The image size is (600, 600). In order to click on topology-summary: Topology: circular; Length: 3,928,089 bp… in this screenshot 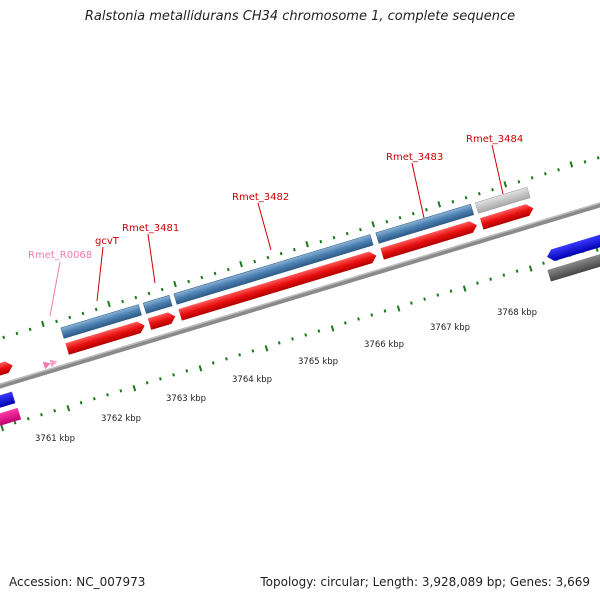, I will do `click(425, 582)`.